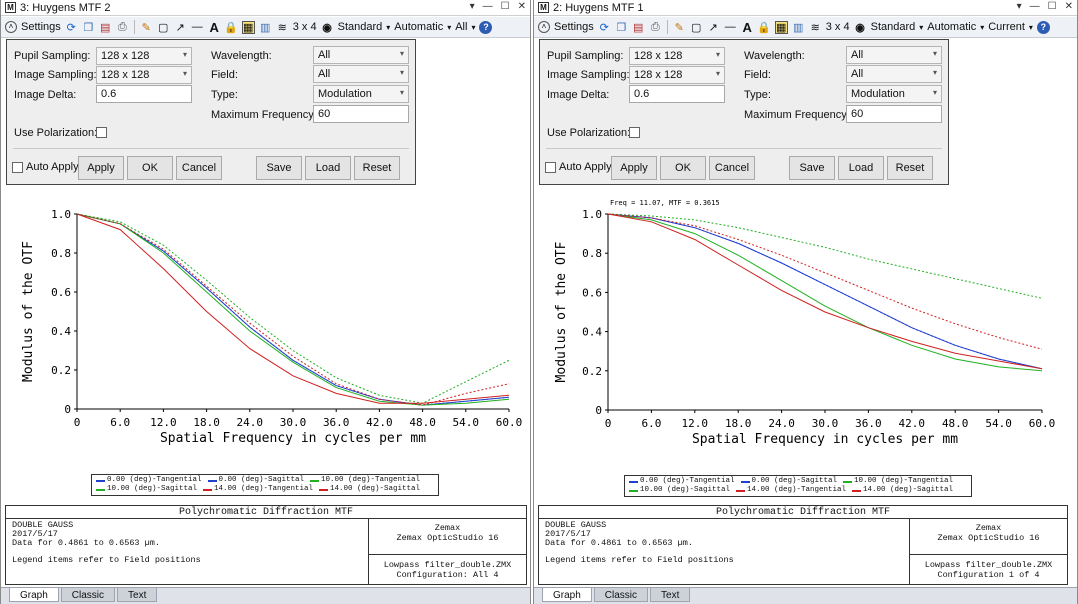 This screenshot has width=1078, height=604. Describe the element at coordinates (825, 256) in the screenshot. I see `series-line` at that location.